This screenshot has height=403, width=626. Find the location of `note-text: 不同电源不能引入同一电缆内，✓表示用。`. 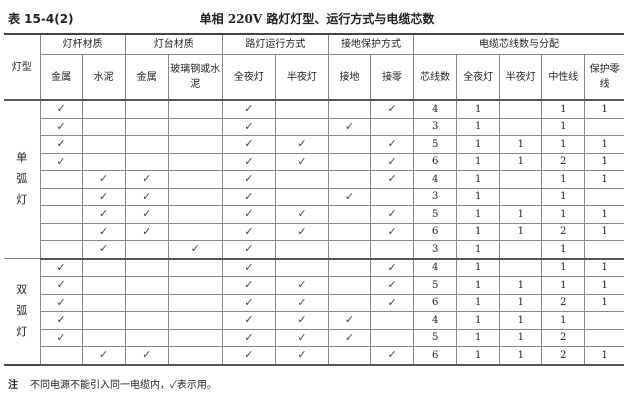

note-text: 不同电源不能引入同一电缆内，✓表示用。 is located at coordinates (123, 385).